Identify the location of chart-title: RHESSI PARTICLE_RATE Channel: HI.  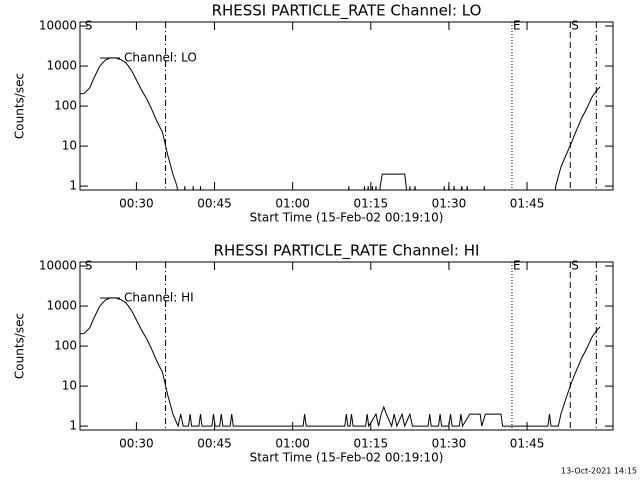
(347, 251).